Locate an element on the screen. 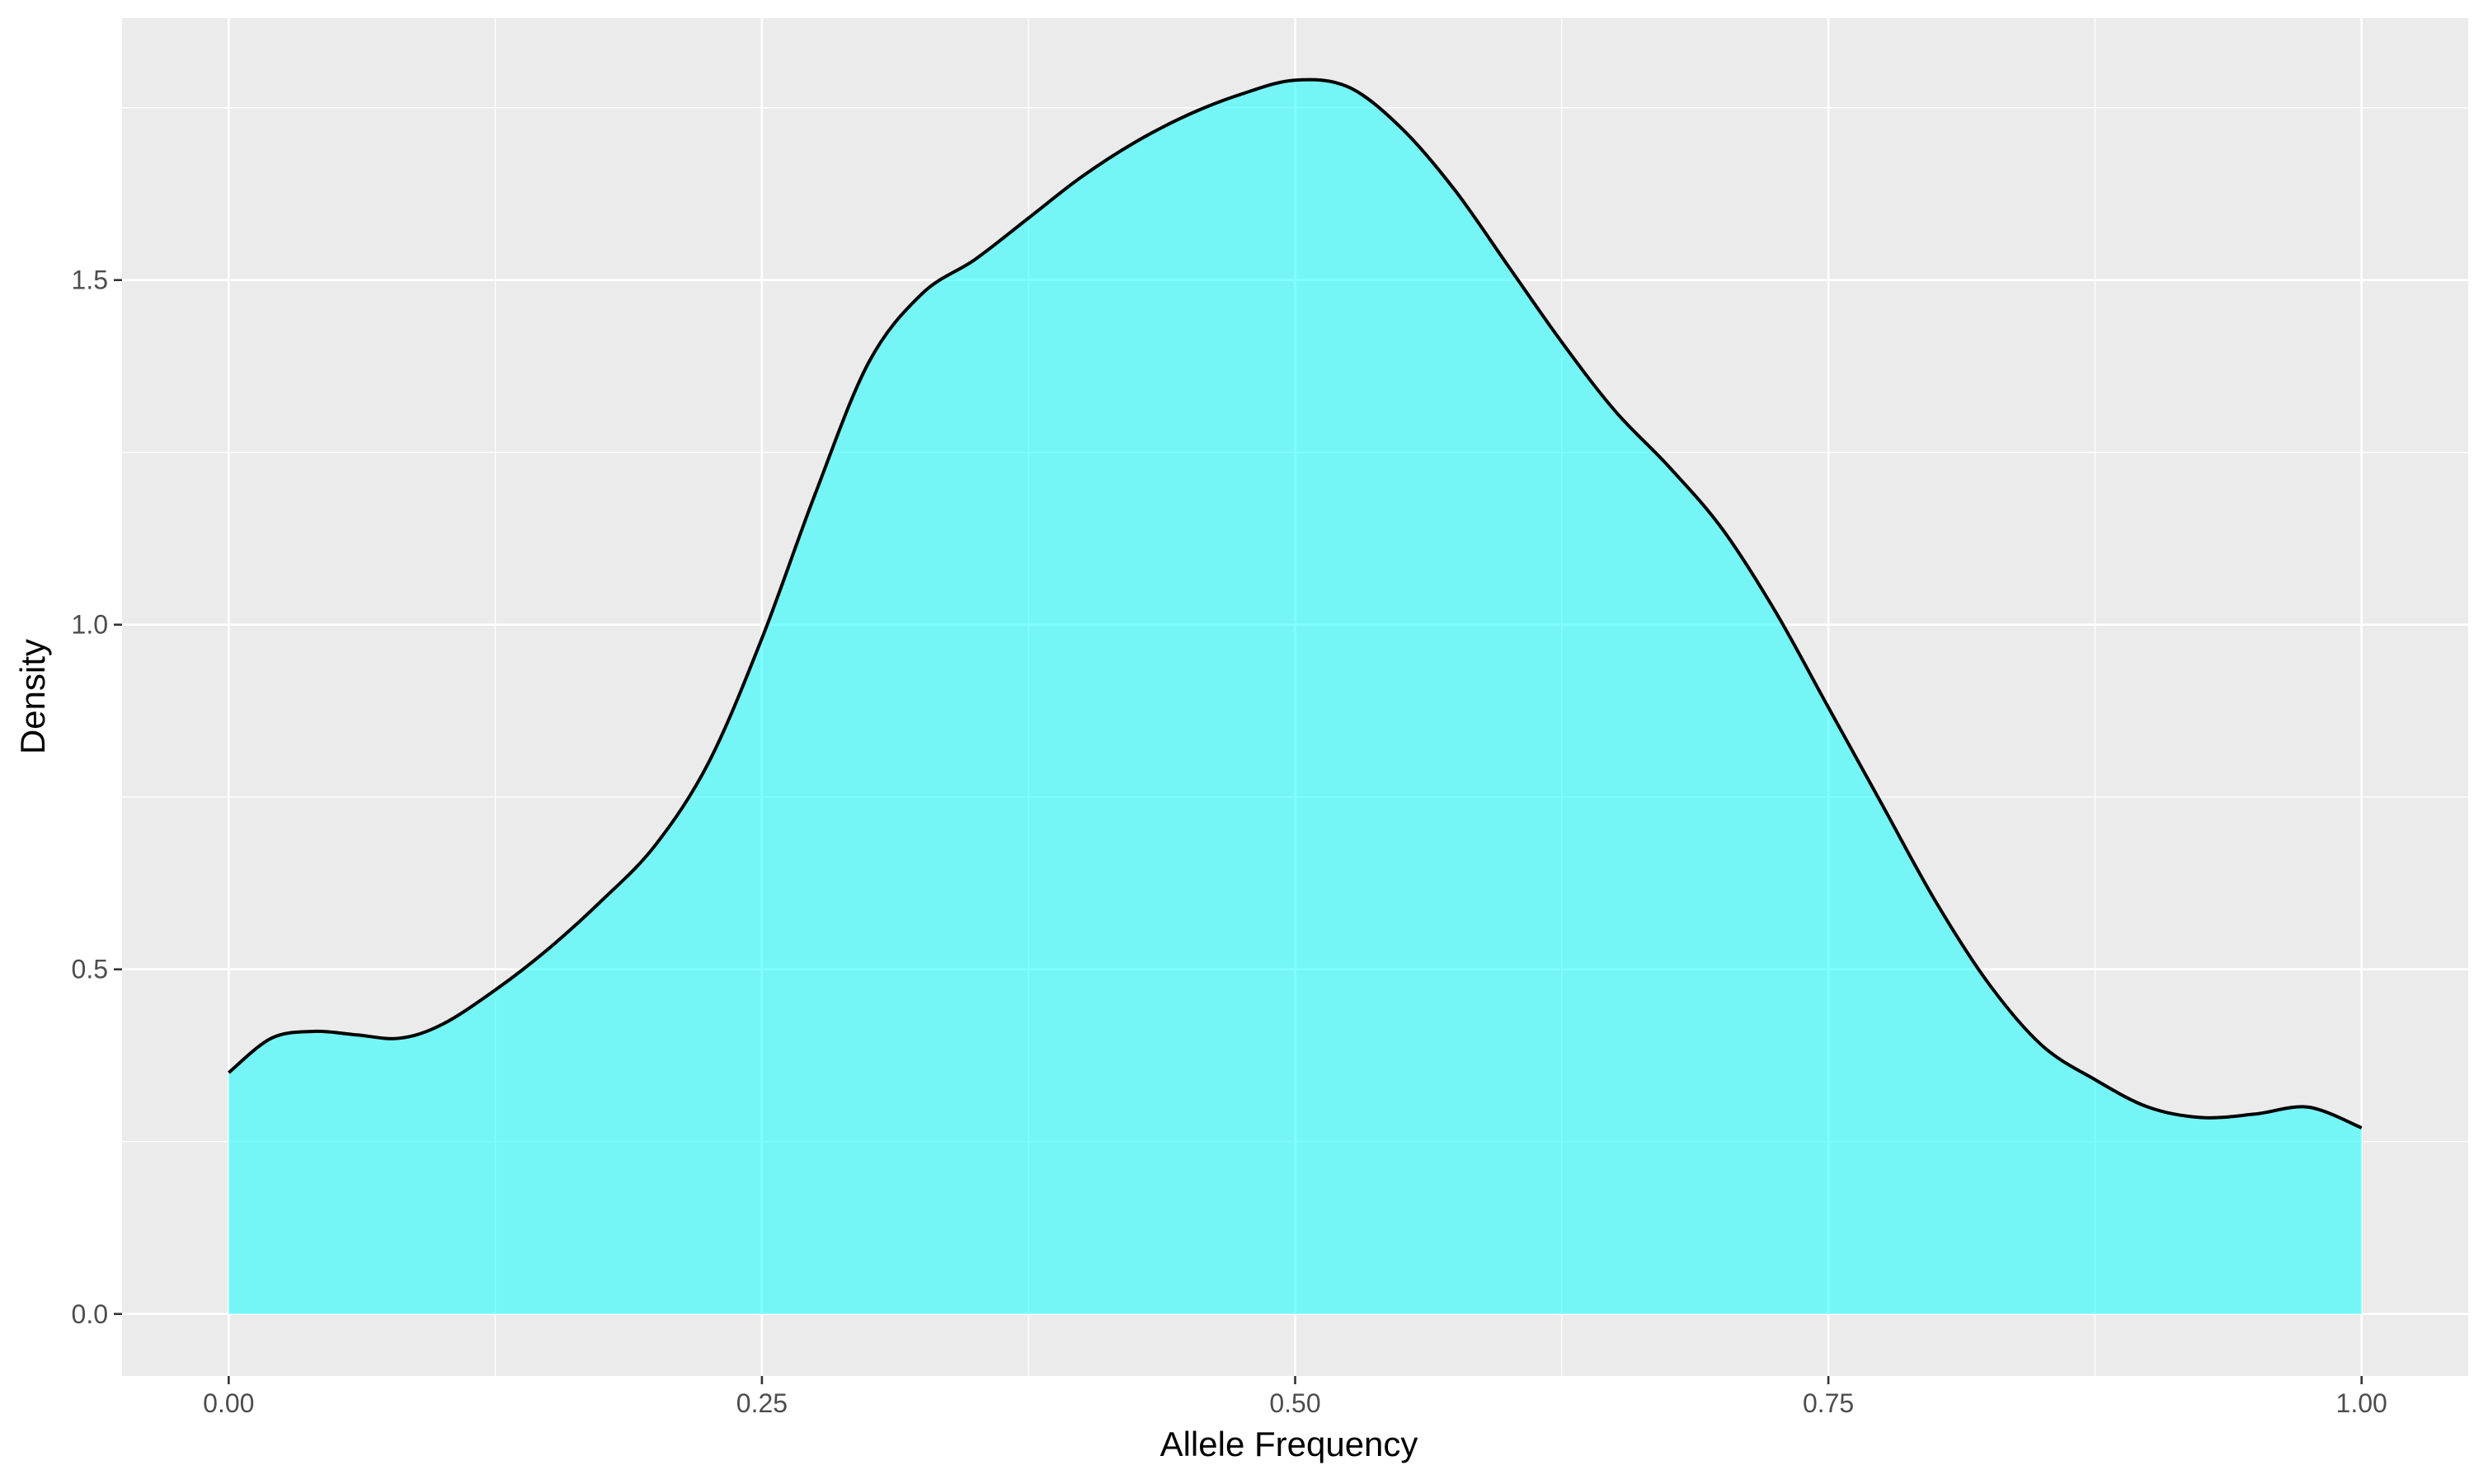 The height and width of the screenshot is (1484, 2474). y-axis-ticks: 0.0 0.5 1.0 1.5 is located at coordinates (97, 797).